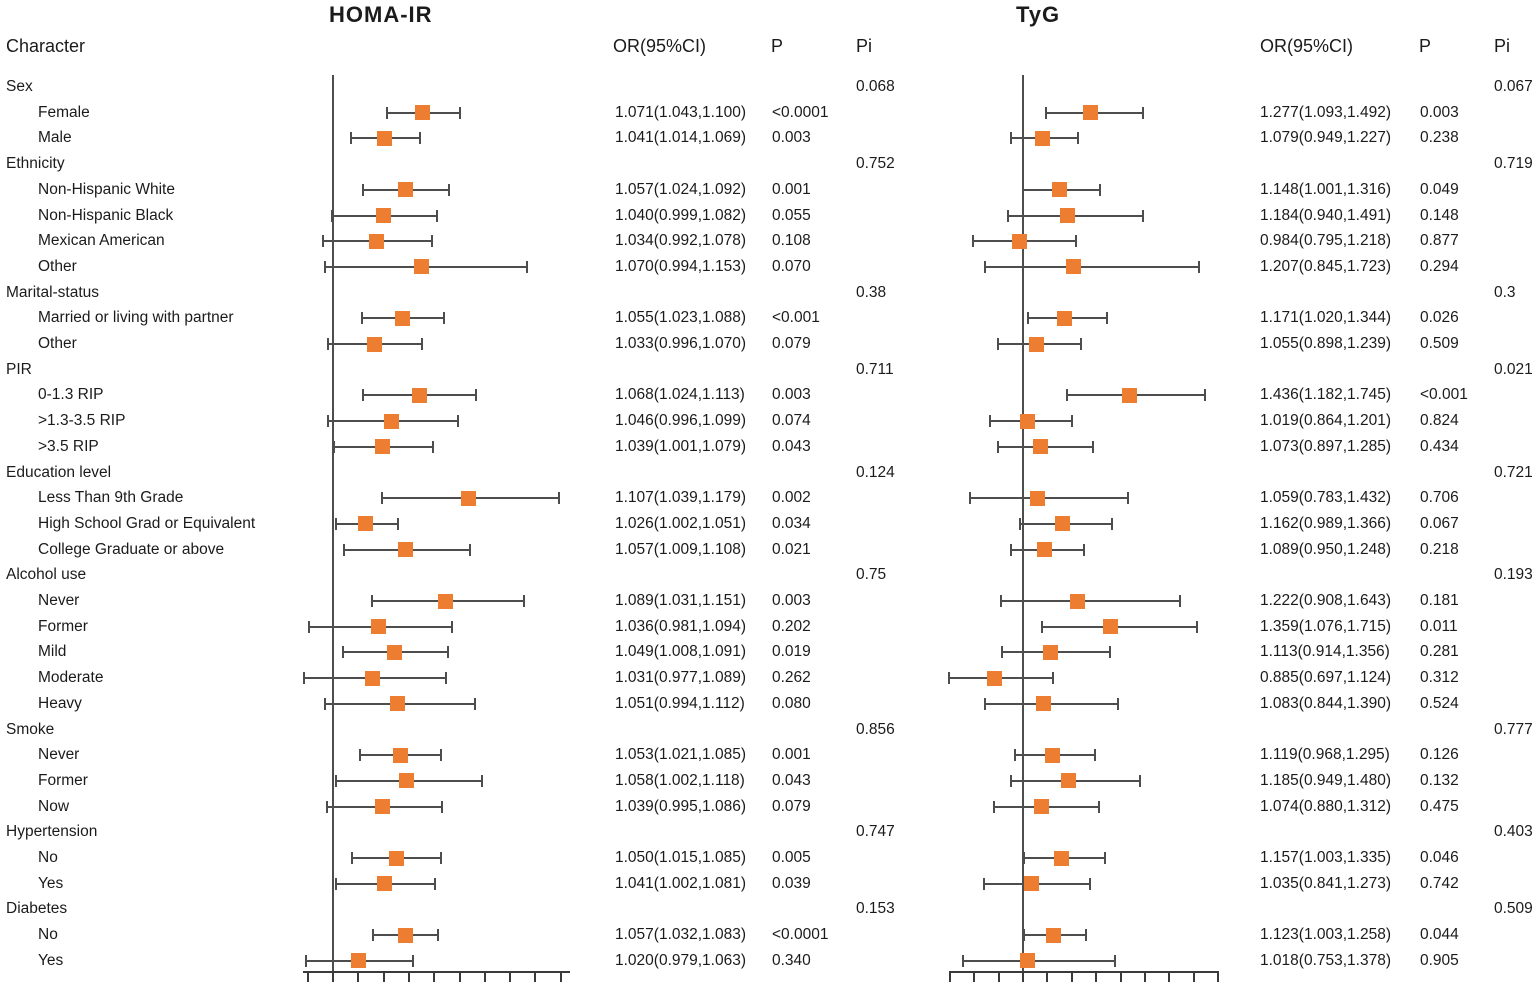 This screenshot has height=984, width=1535. I want to click on or-ci-value: 1.148(1.001,1.316), so click(1325, 189).